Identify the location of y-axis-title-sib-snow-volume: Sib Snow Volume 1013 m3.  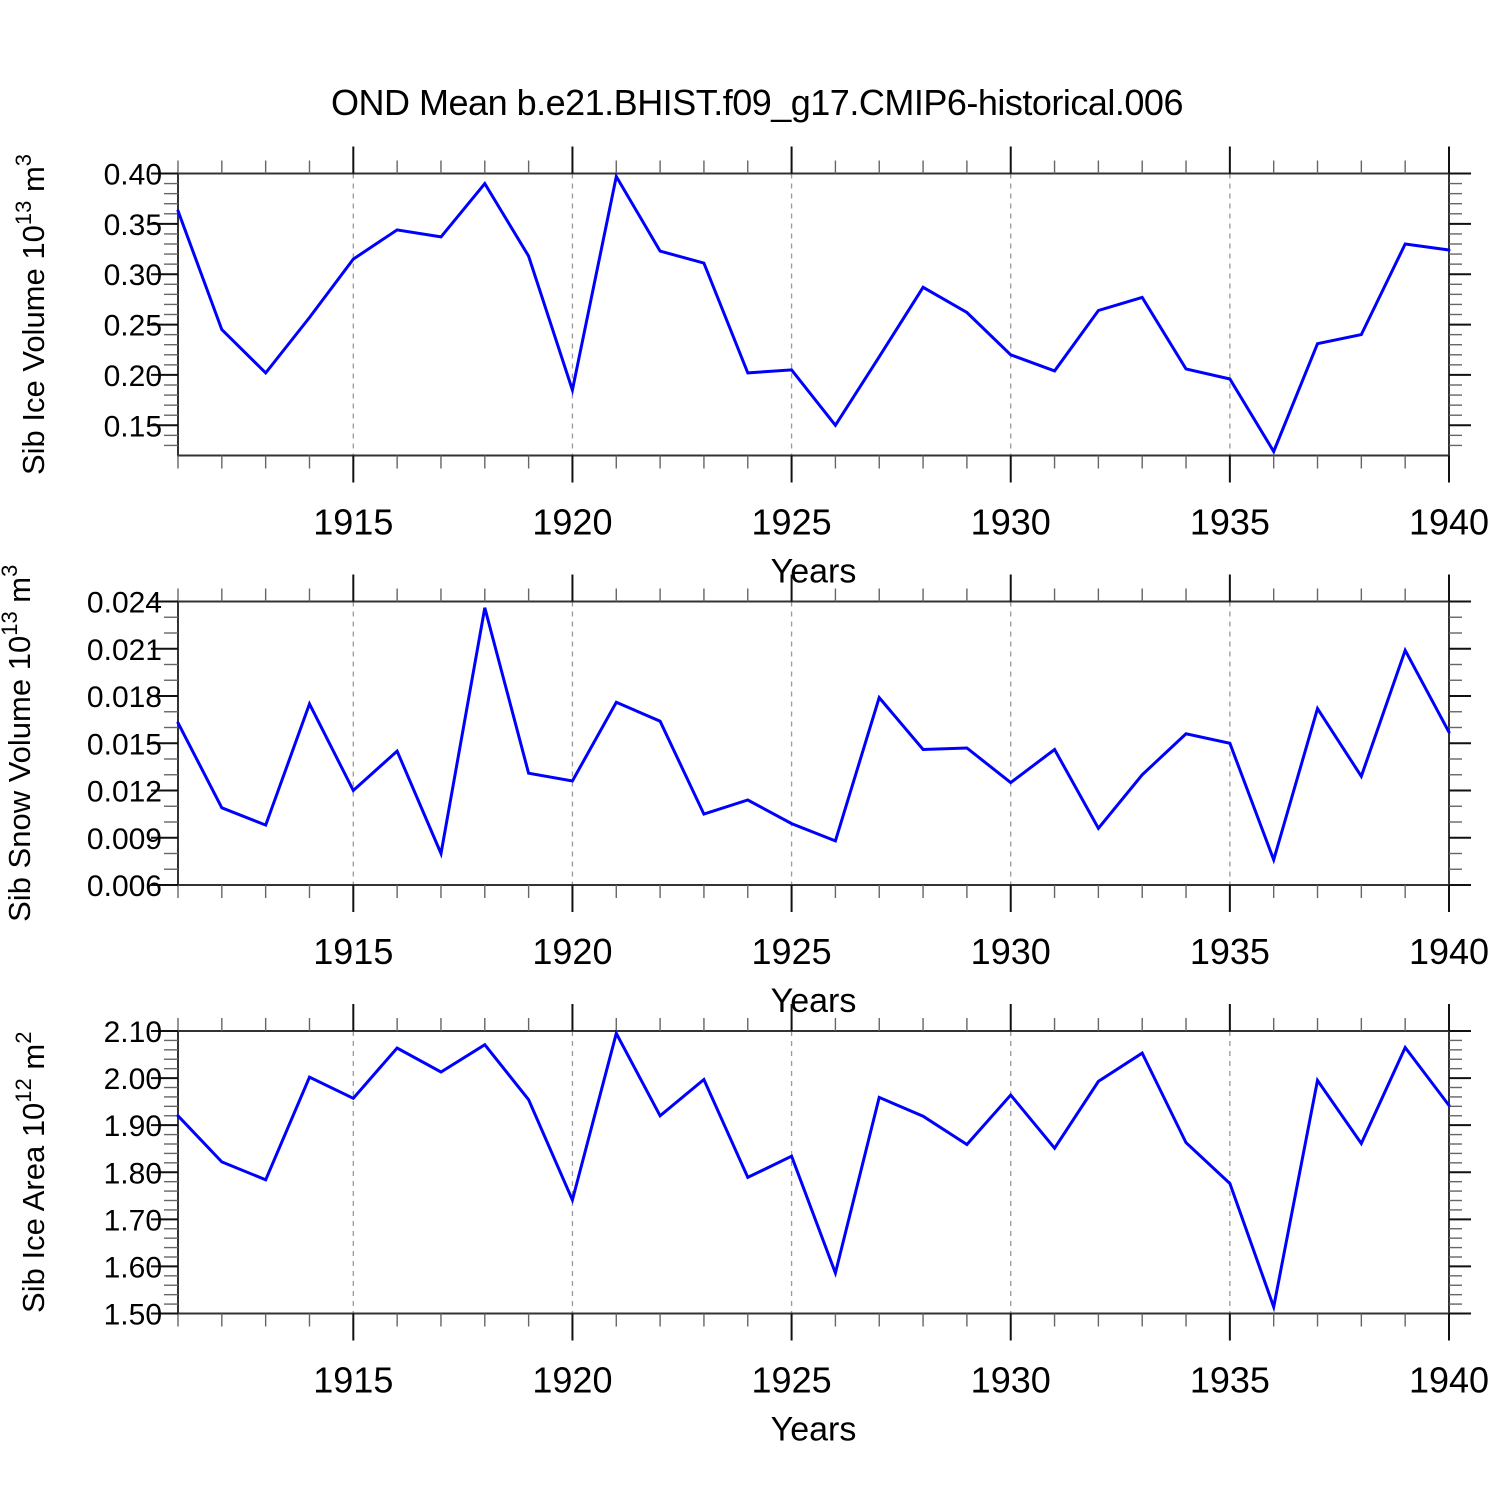
(18, 743).